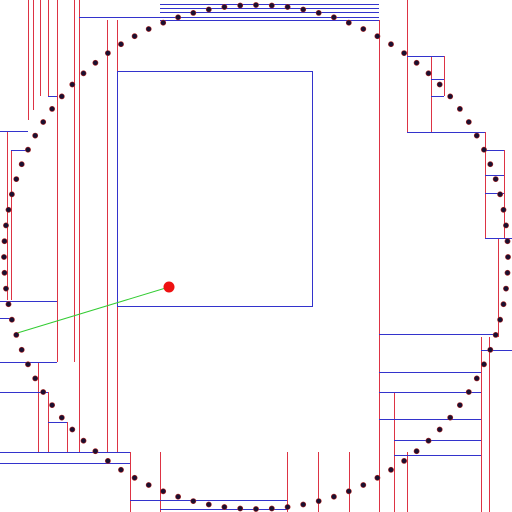  What do you see at coordinates (169, 287) in the screenshot?
I see `query-point` at bounding box center [169, 287].